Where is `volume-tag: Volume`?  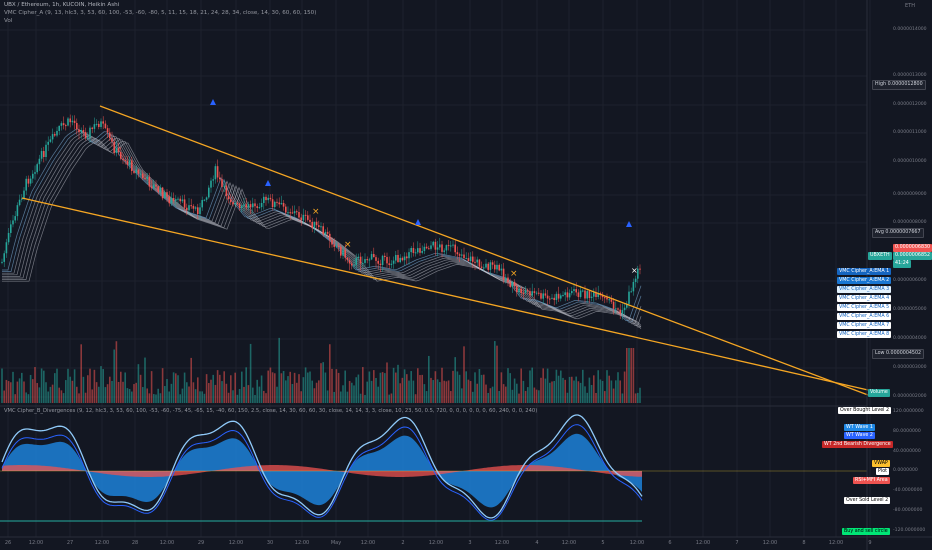
volume-tag: Volume is located at coordinates (879, 393).